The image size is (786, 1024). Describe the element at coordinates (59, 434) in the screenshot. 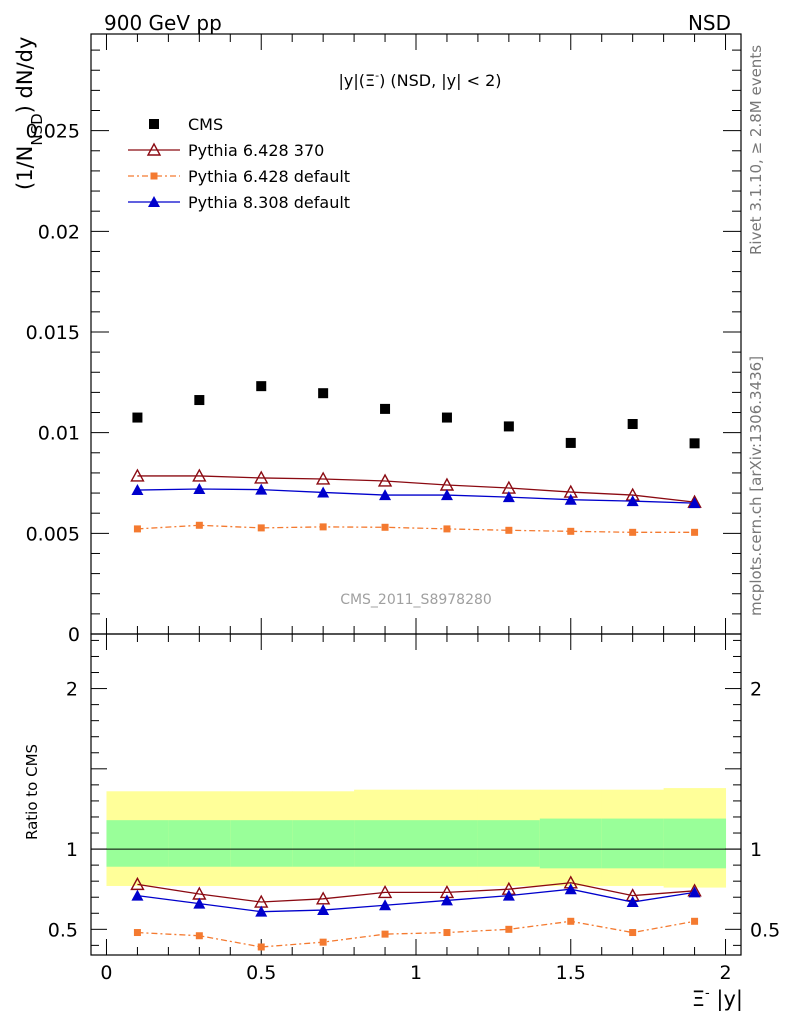

I see `y-tick-label: 0.01` at that location.